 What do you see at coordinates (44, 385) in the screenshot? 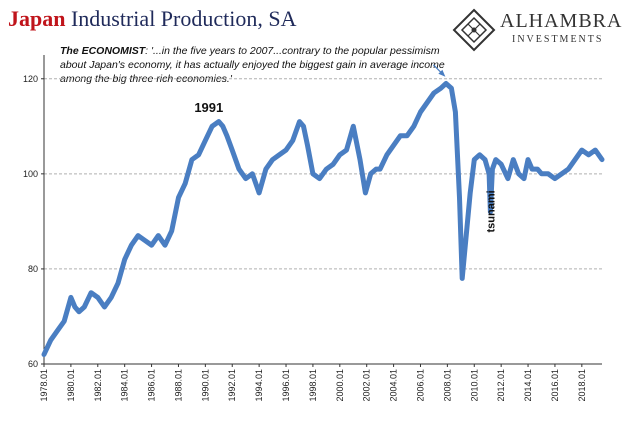
I see `x-tick-label-1978.01: 1978.01` at bounding box center [44, 385].